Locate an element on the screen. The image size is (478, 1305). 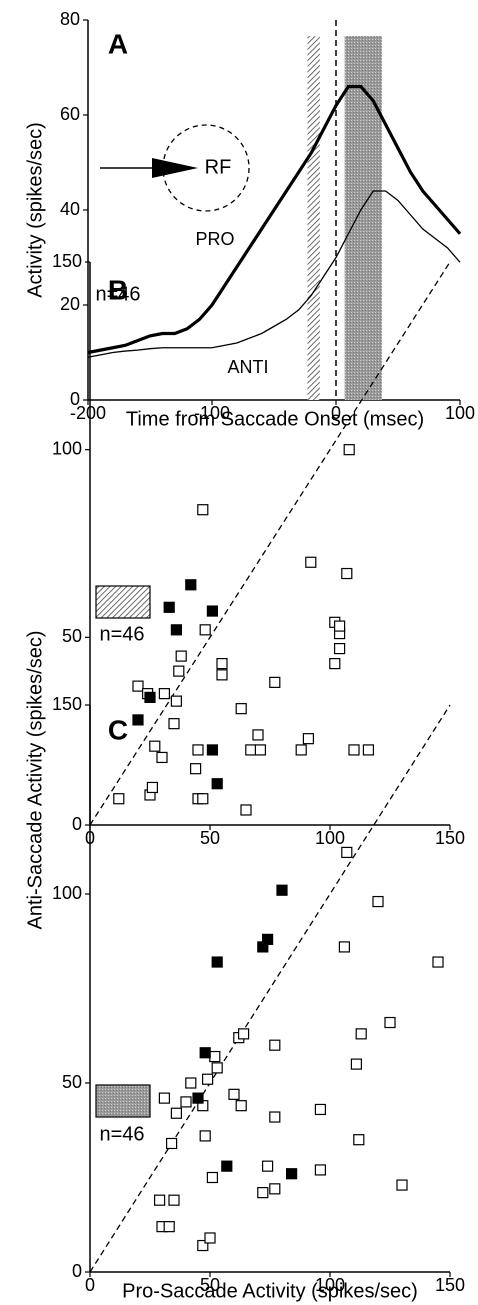
panel-letter: C is located at coordinates (118, 729).